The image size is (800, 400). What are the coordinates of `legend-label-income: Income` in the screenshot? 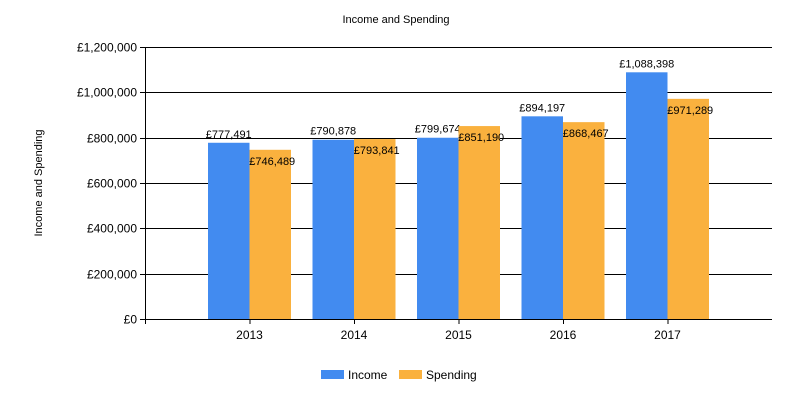 It's located at (368, 375).